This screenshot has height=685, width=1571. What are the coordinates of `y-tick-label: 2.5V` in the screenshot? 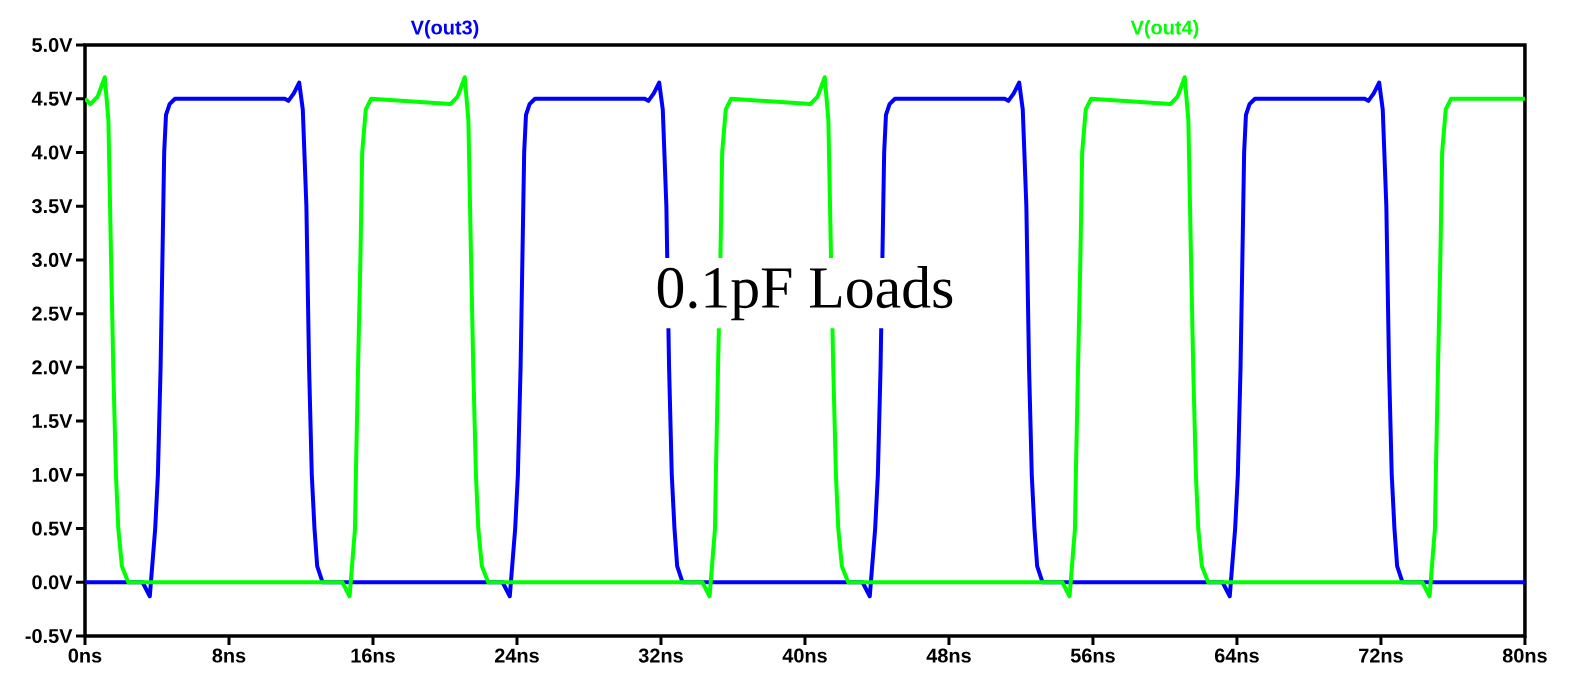 It's located at (52, 313).